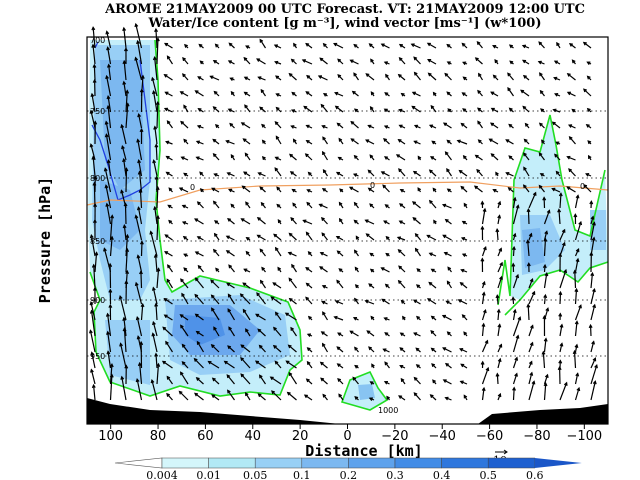 The height and width of the screenshot is (480, 640). I want to click on pressure-level-label: 700, so click(97, 40).